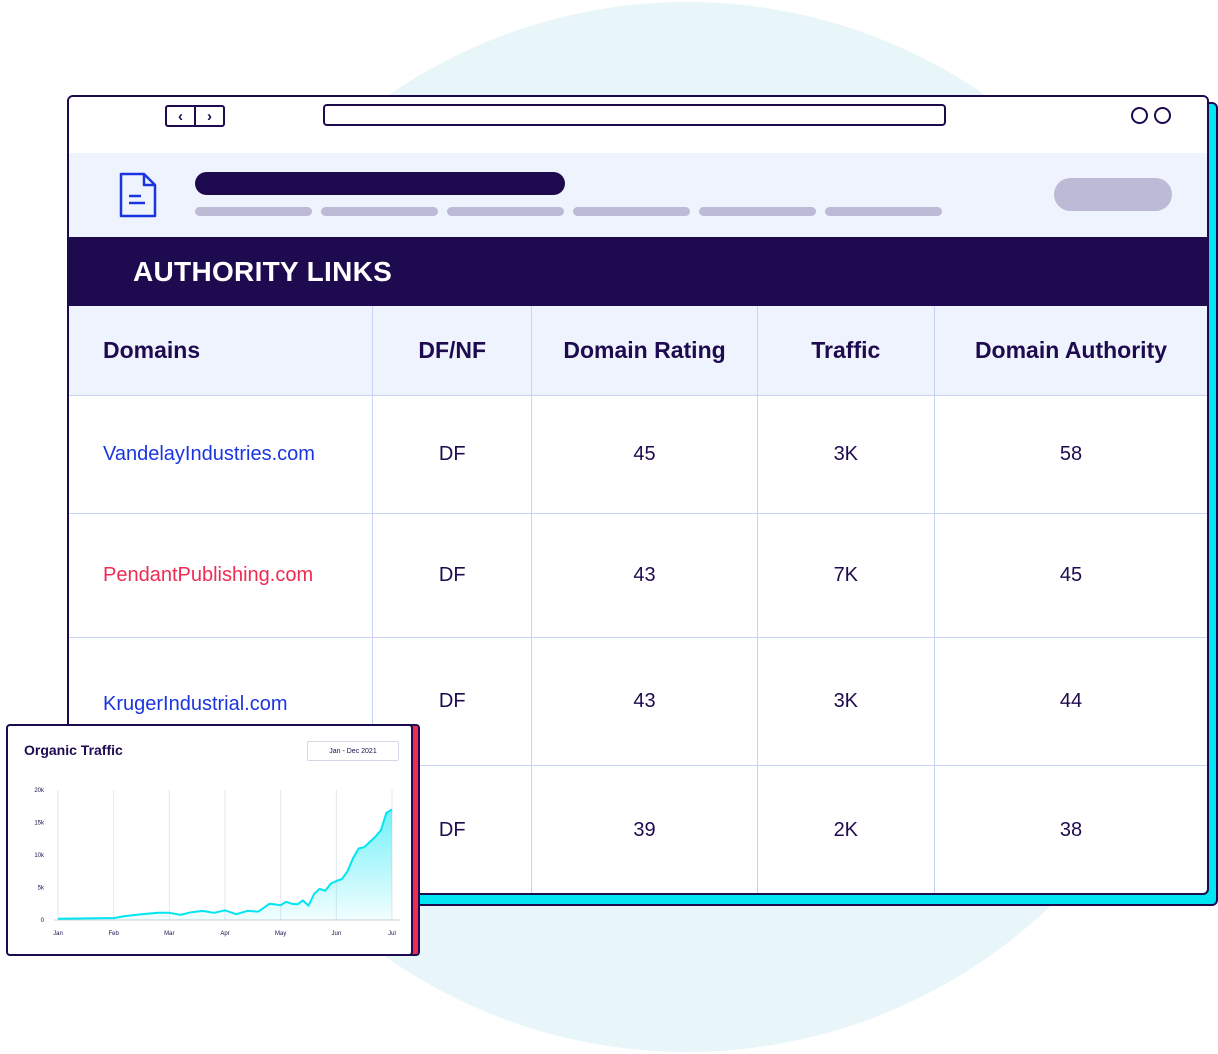 This screenshot has height=1054, width=1218. Describe the element at coordinates (634, 115) in the screenshot. I see `address-bar` at that location.